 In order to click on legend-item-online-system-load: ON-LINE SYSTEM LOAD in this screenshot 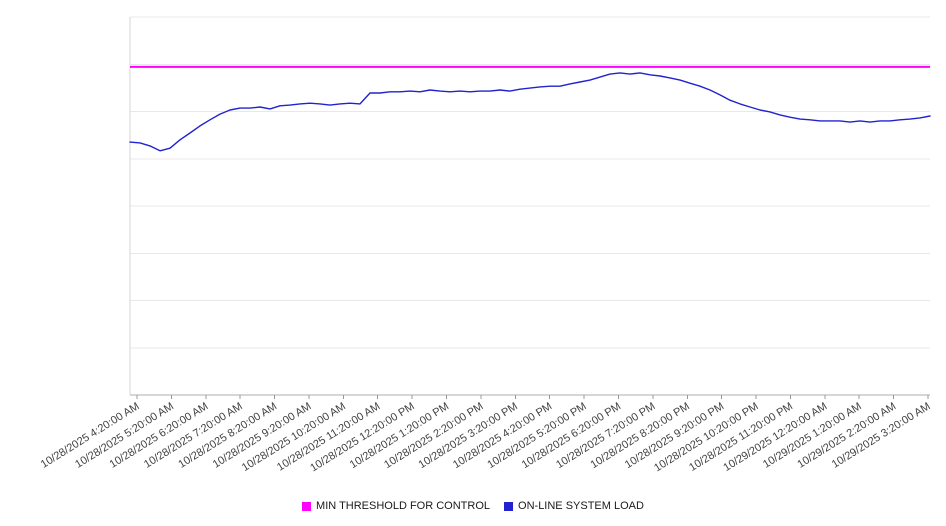, I will do `click(574, 506)`.